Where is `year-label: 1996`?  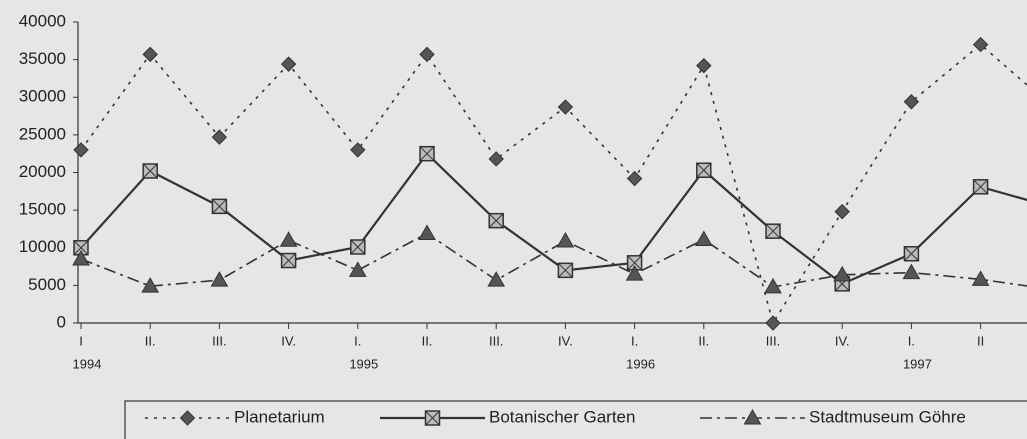 year-label: 1996 is located at coordinates (640, 363).